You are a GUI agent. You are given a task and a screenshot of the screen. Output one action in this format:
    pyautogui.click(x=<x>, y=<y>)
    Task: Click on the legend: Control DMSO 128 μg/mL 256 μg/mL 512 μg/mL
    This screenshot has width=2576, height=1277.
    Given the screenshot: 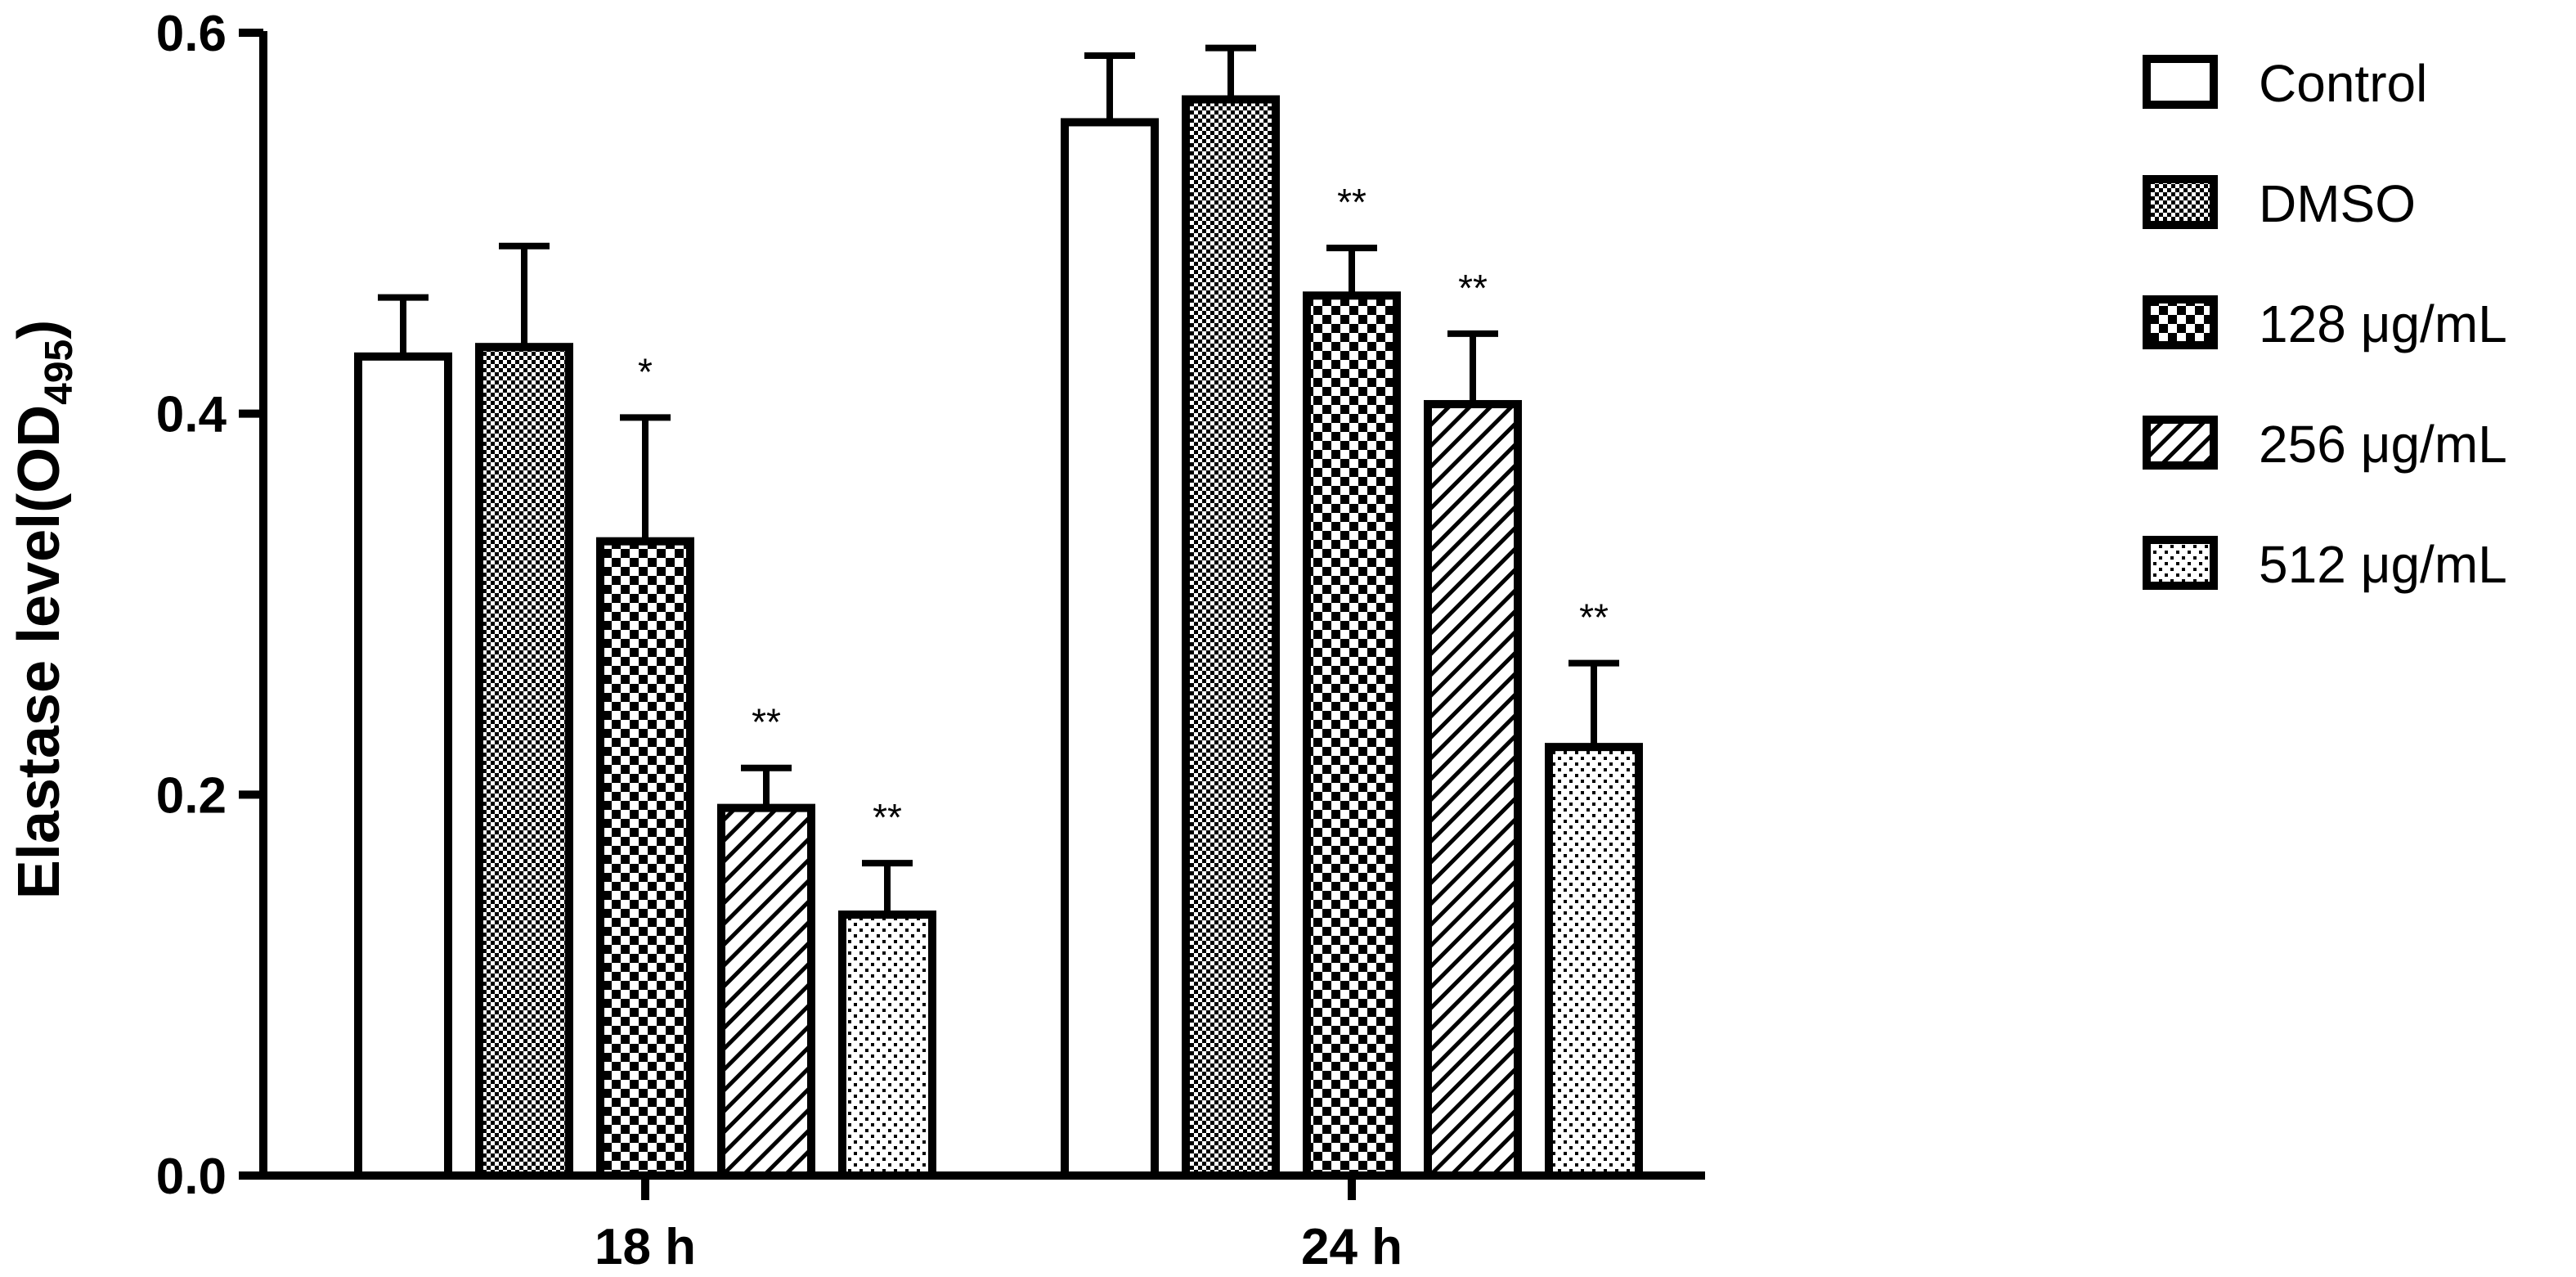 What is the action you would take?
    pyautogui.click(x=2325, y=324)
    